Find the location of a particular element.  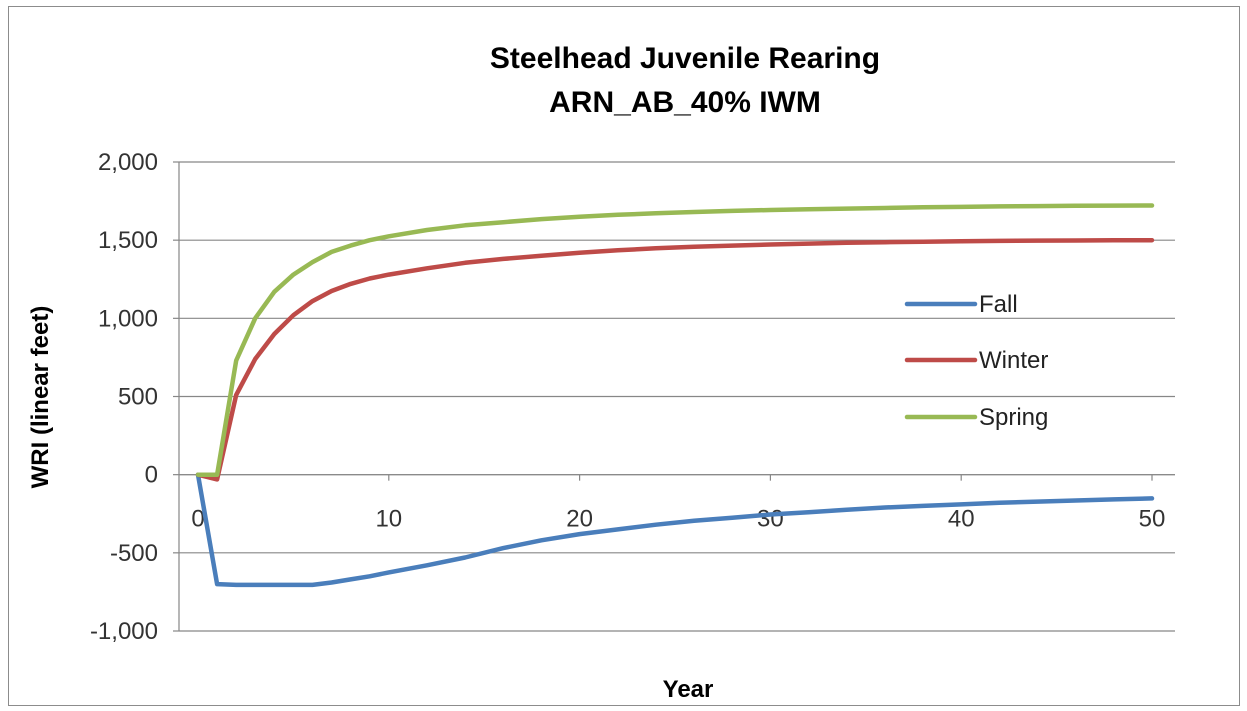

y-tick-label: 2,000 is located at coordinates (128, 162).